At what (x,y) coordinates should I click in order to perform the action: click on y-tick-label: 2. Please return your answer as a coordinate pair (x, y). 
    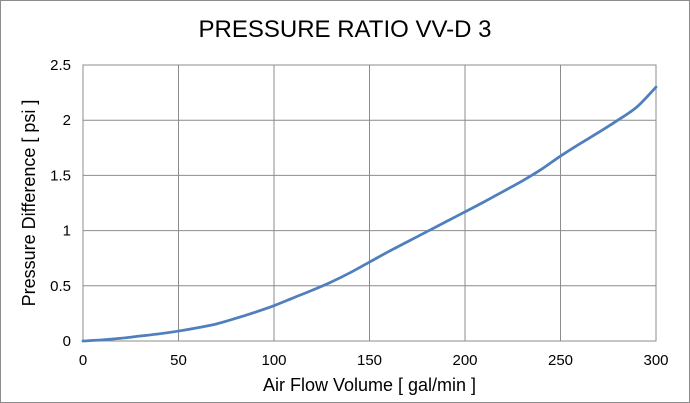
    Looking at the image, I should click on (67, 120).